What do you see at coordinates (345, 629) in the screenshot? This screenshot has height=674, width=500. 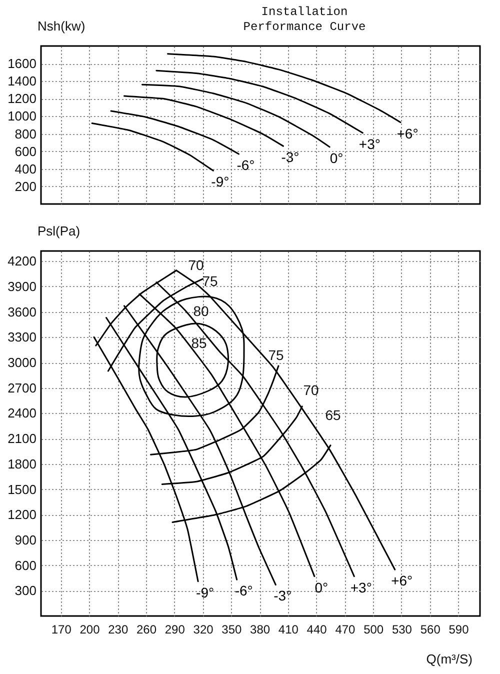 I see `x-tick-label: 470` at bounding box center [345, 629].